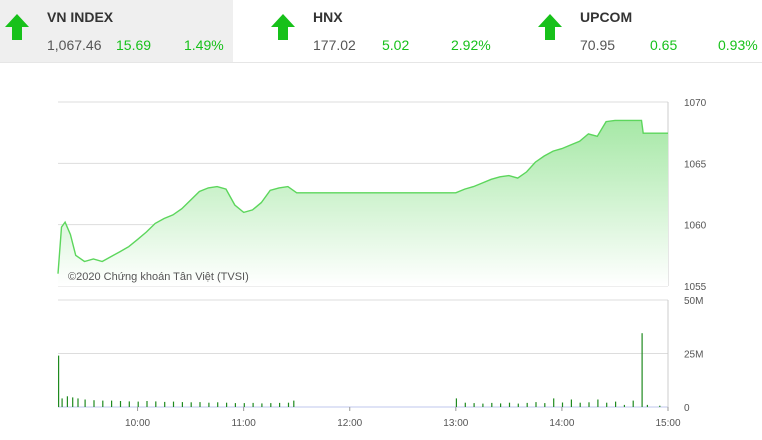  Describe the element at coordinates (738, 45) in the screenshot. I see `ticker-percent: 0.93%` at that location.